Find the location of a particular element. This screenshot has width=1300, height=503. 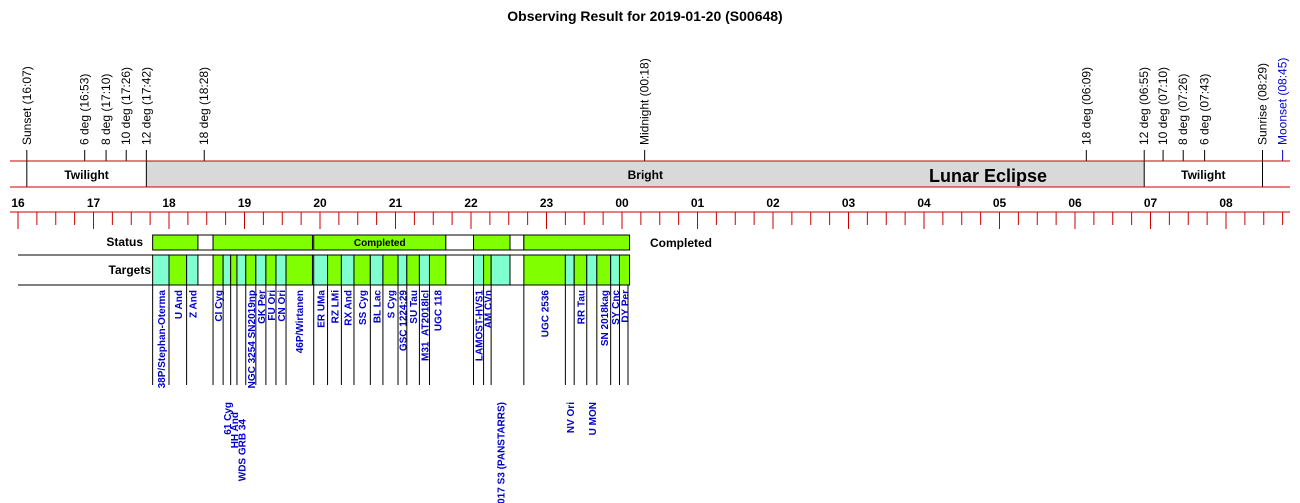

hour-label: 03 is located at coordinates (849, 203).